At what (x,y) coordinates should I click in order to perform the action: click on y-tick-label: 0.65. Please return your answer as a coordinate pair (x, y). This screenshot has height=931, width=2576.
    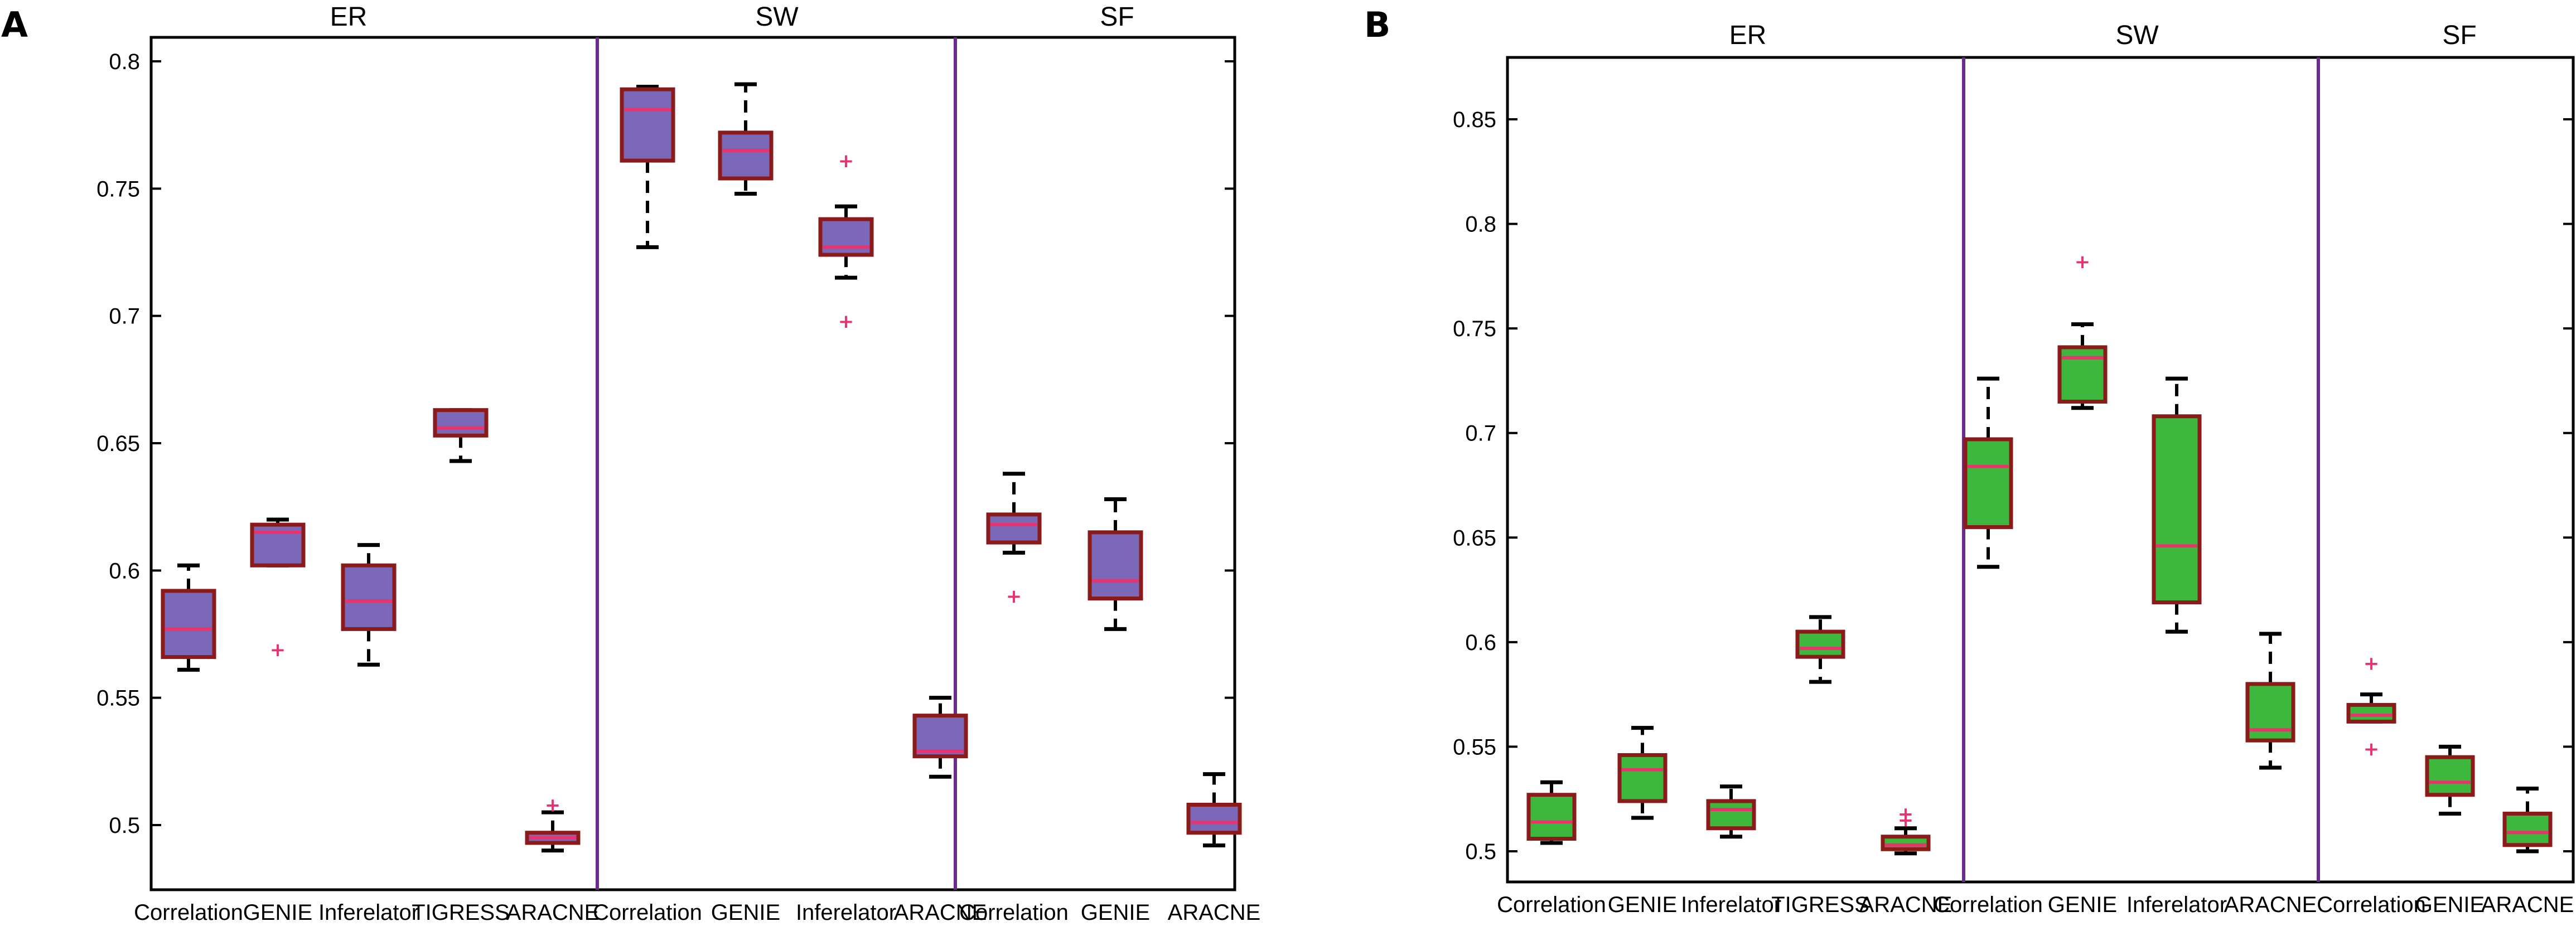
    Looking at the image, I should click on (1475, 538).